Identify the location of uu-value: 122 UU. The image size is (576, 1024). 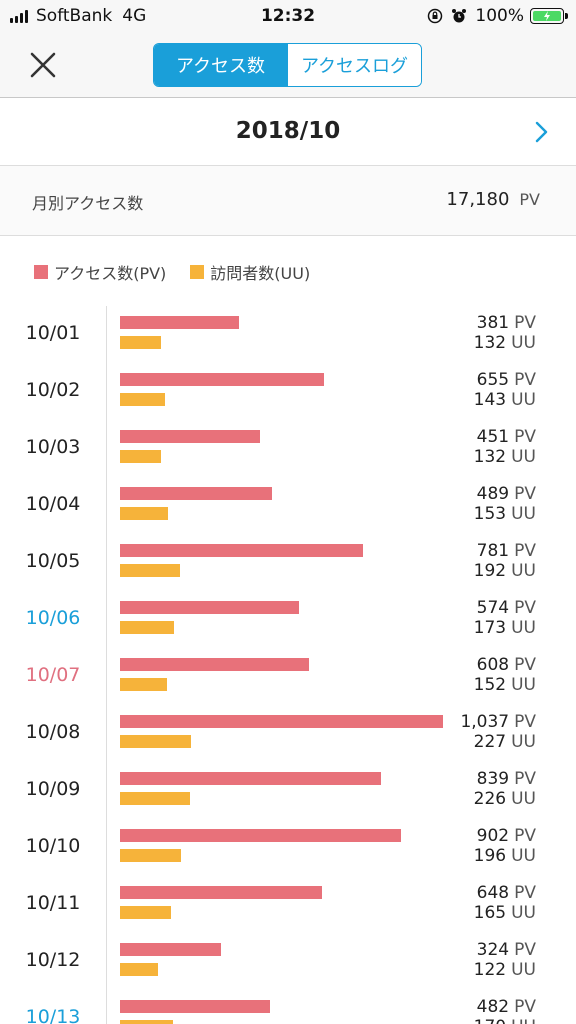
(476, 970).